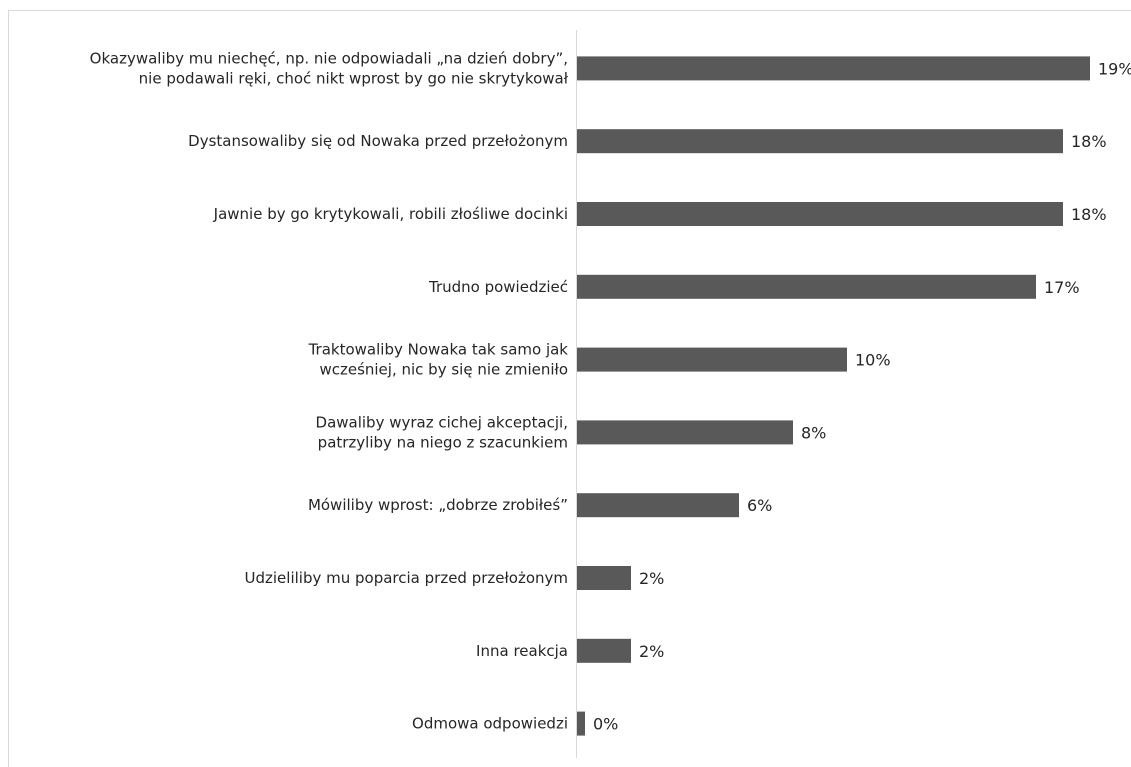 The width and height of the screenshot is (1131, 767). Describe the element at coordinates (651, 651) in the screenshot. I see `value-label-8: 2%` at that location.